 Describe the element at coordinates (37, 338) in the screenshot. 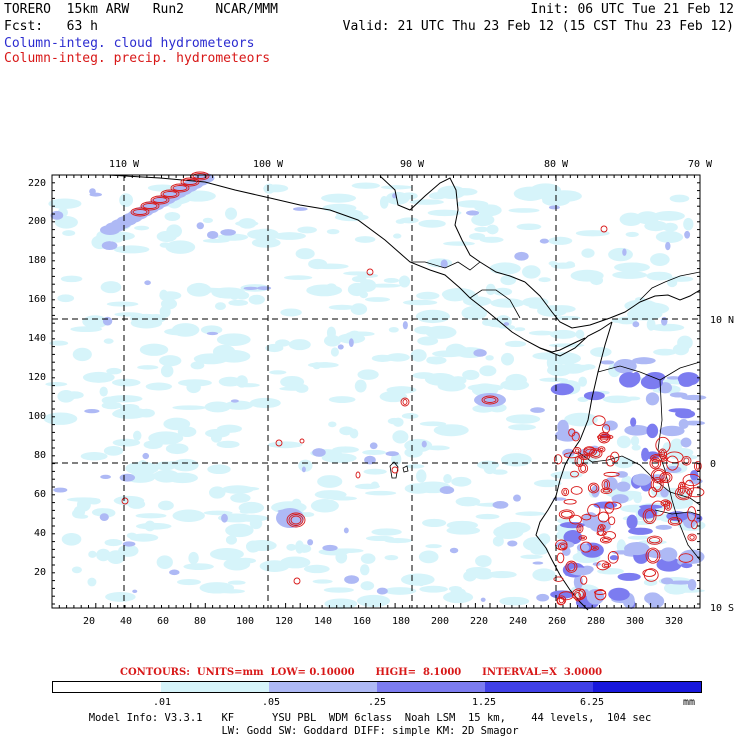

I see `y-tick-140: 140` at that location.